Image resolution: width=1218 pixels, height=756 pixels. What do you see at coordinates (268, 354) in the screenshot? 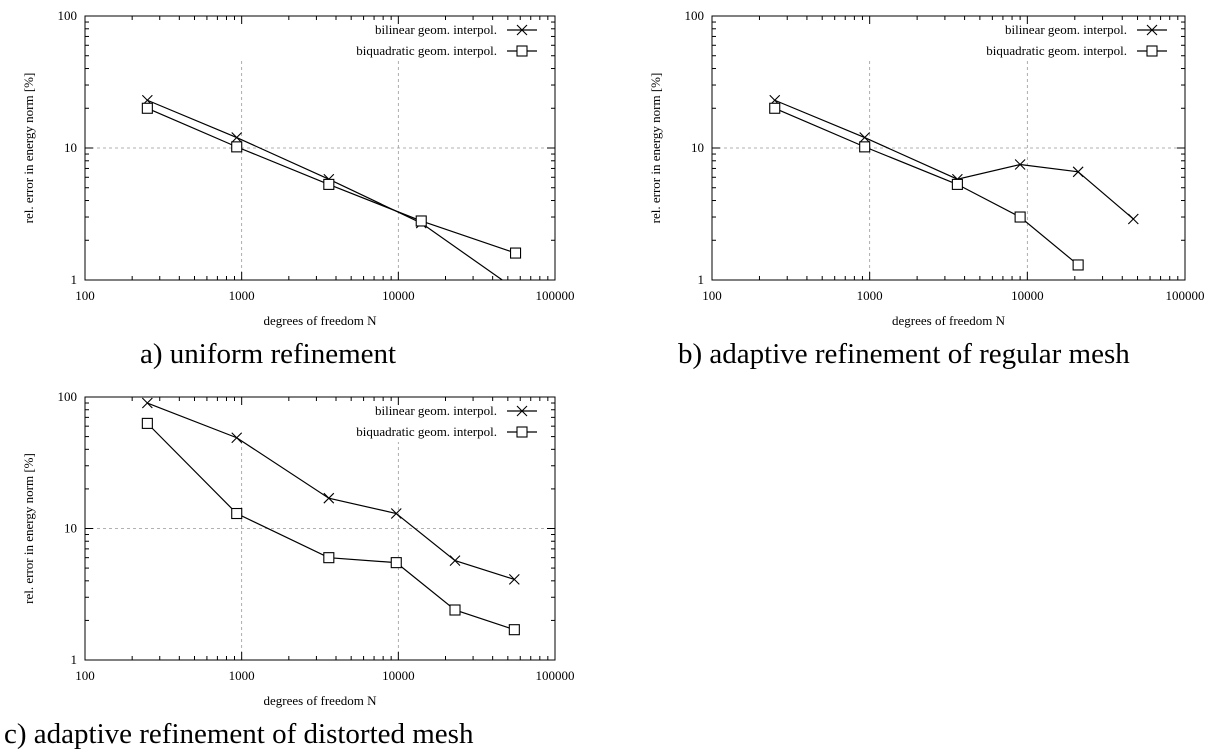
I see `chart-caption: a) uniform refinement` at bounding box center [268, 354].